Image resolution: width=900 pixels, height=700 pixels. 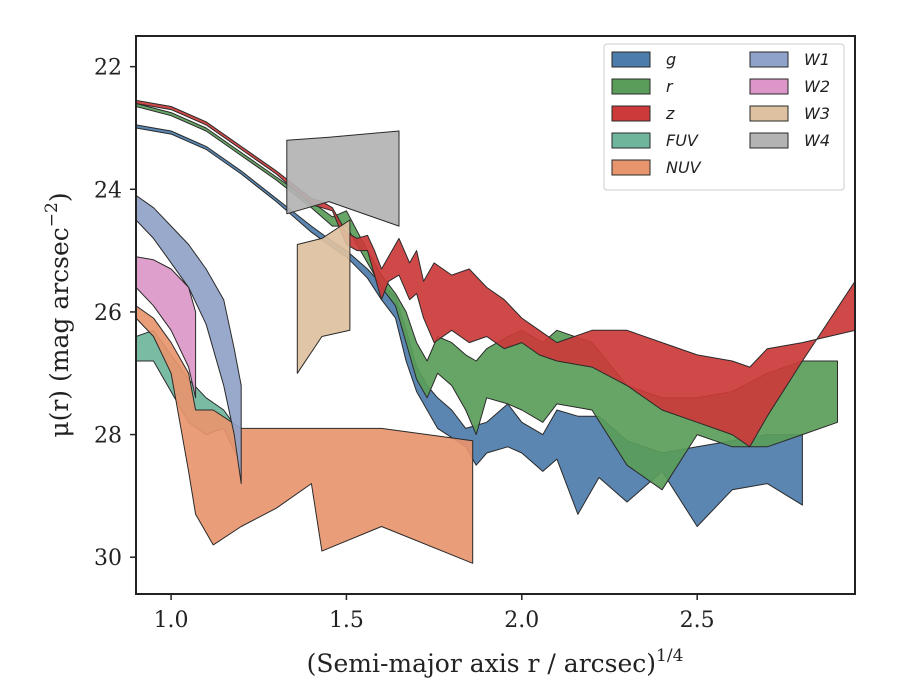 I want to click on legend-label-w3: W3, so click(x=817, y=113).